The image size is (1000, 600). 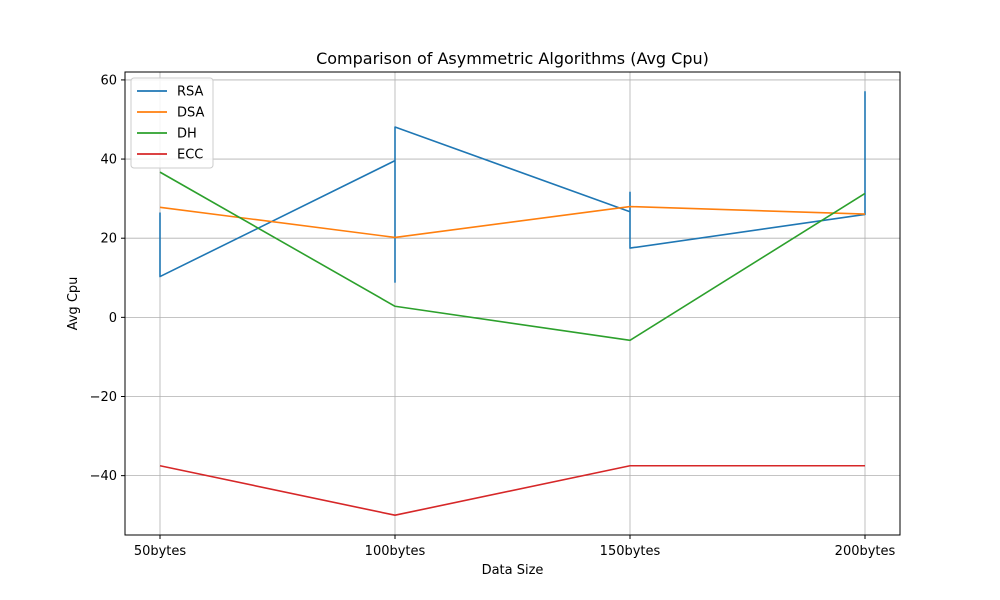 What do you see at coordinates (187, 134) in the screenshot?
I see `legend-label-dh: DH` at bounding box center [187, 134].